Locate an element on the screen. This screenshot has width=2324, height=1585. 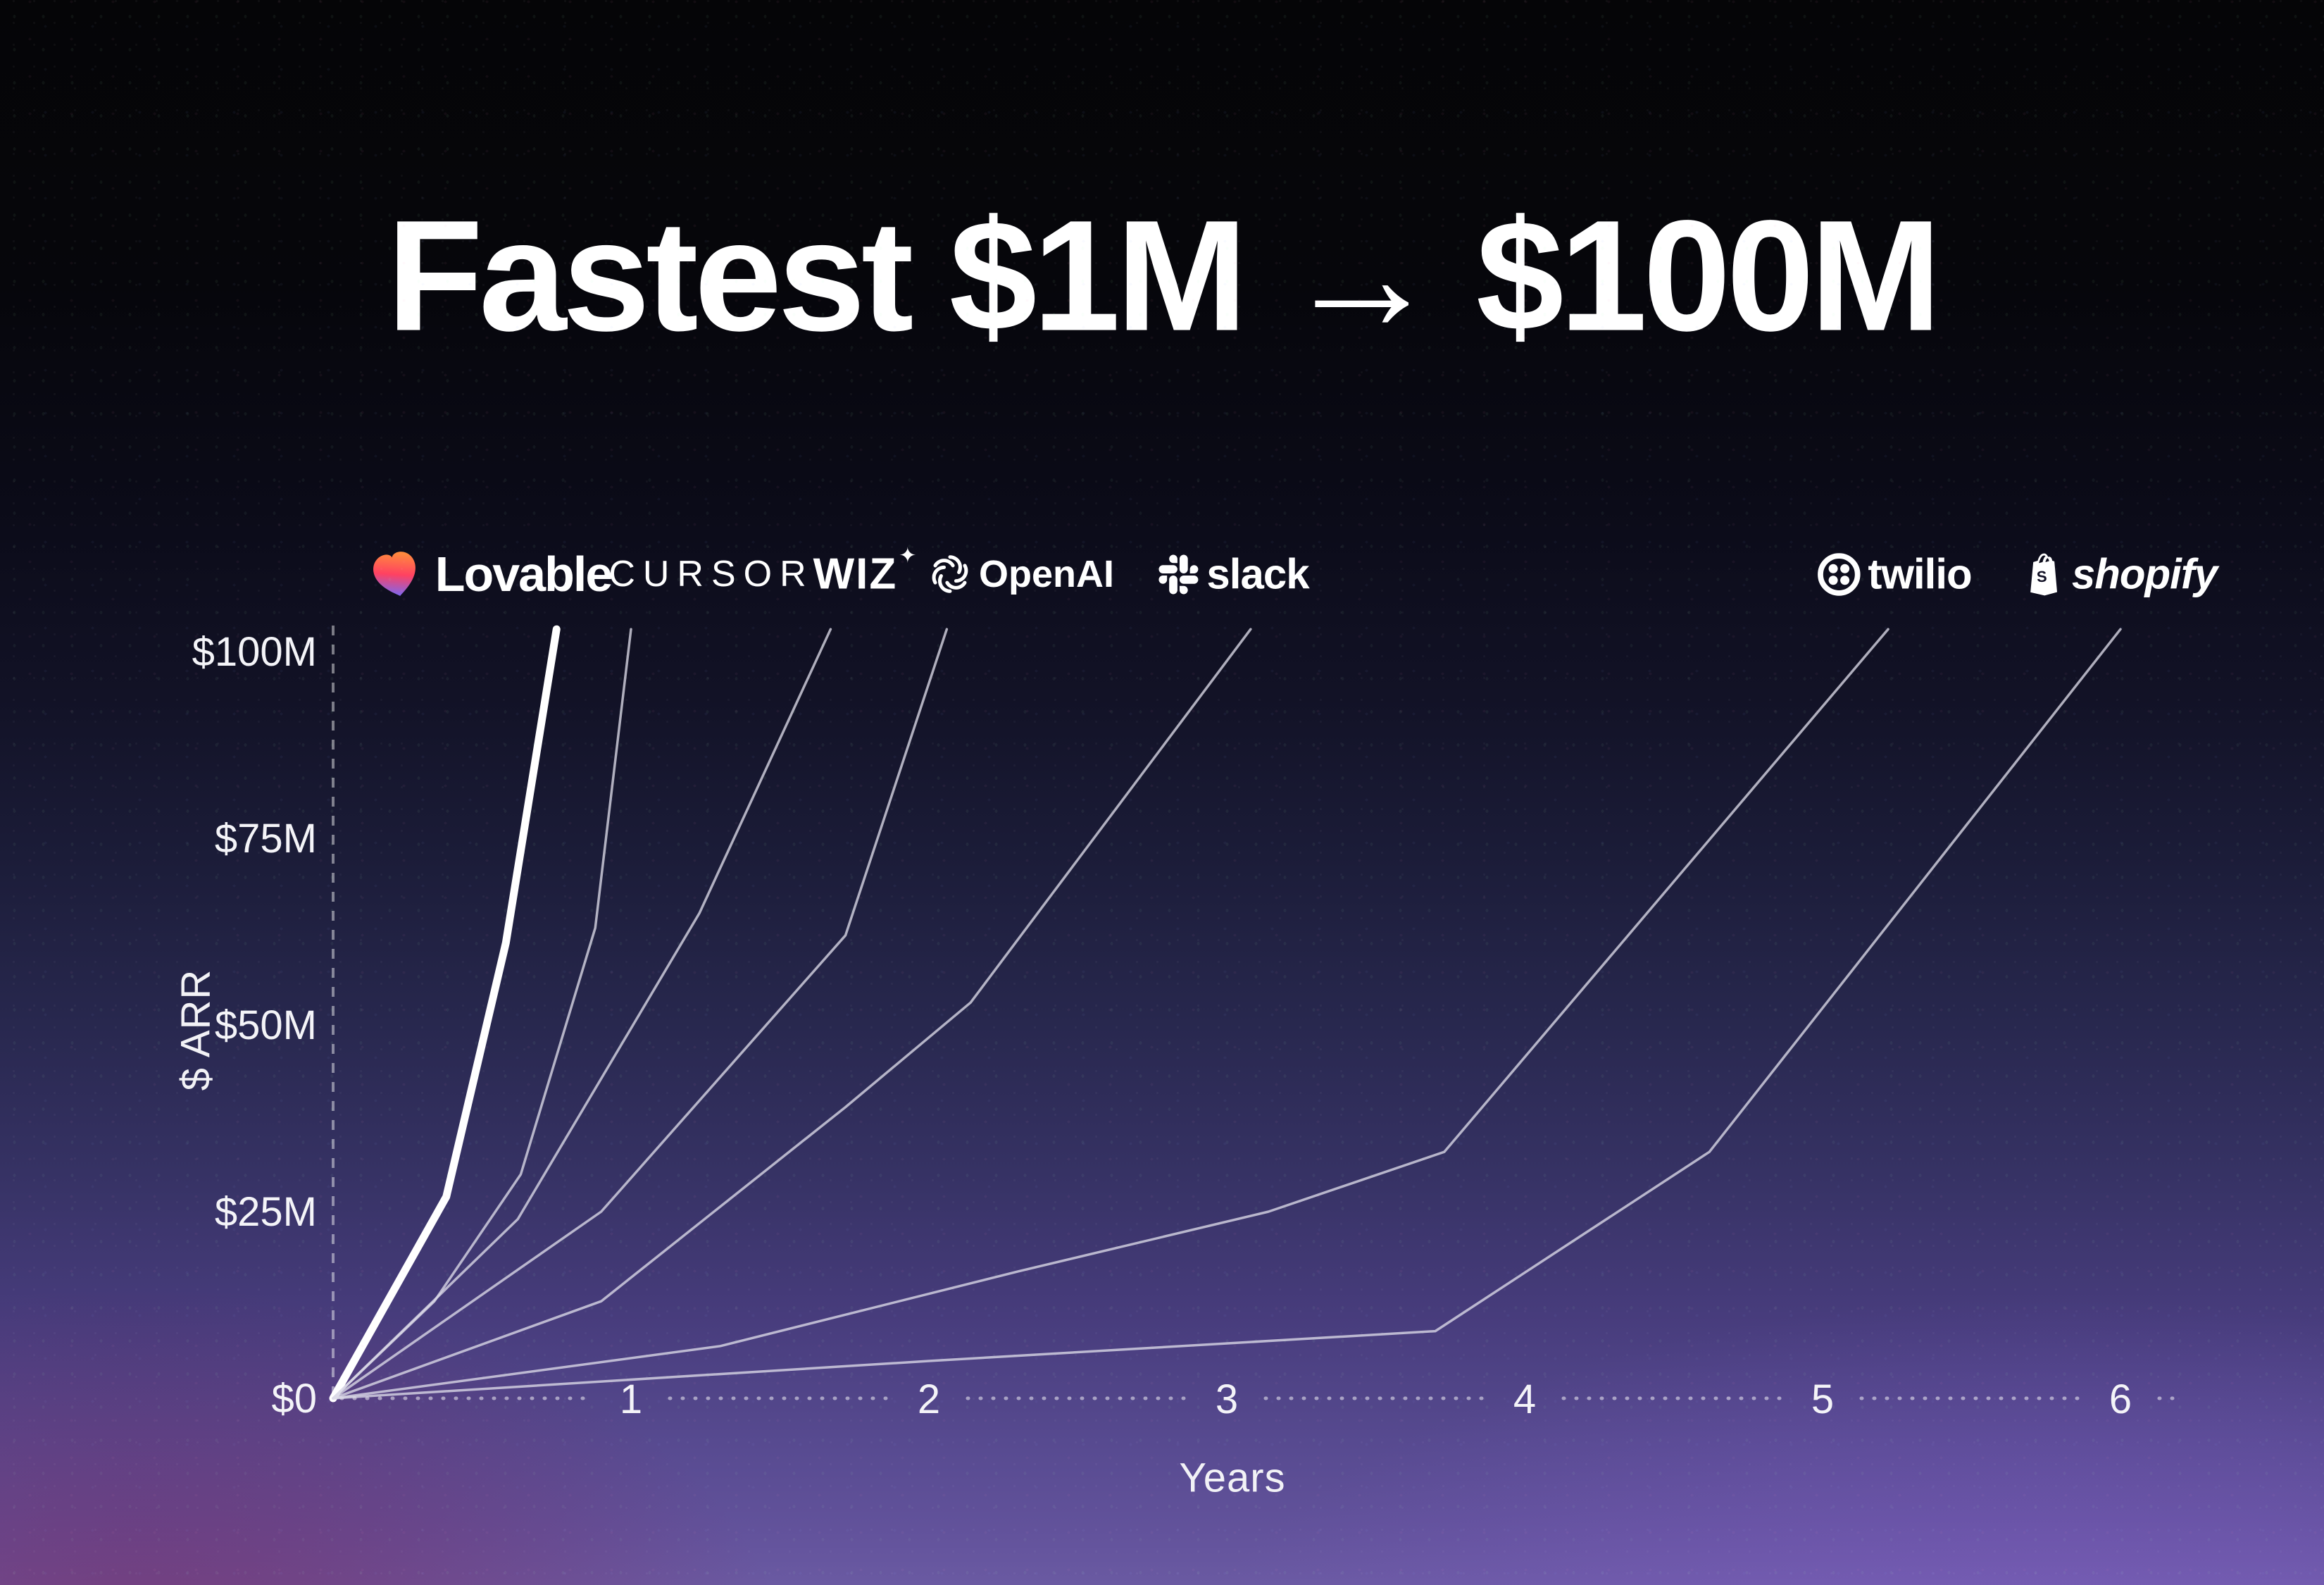
growth-line-openai is located at coordinates (640, 1014).